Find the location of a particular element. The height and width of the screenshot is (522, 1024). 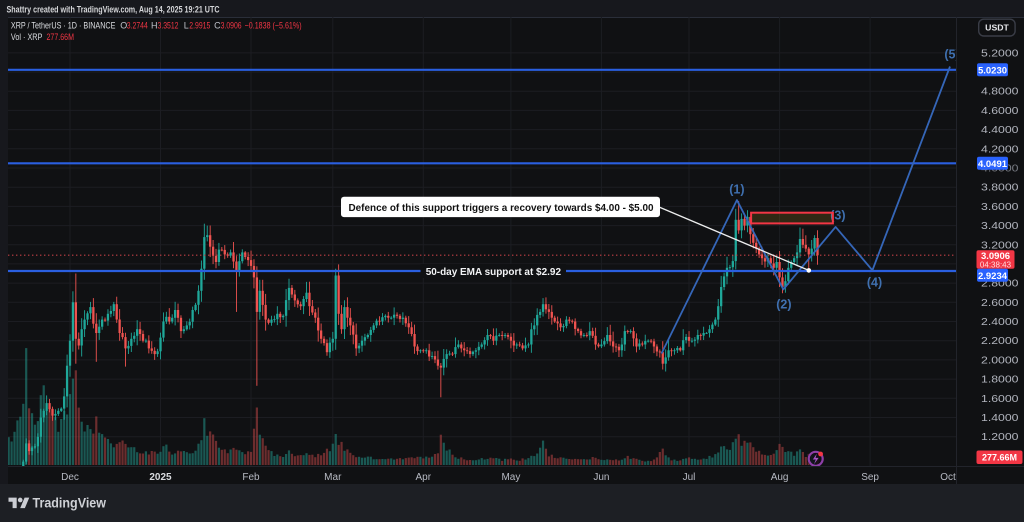

svg-text: USDT is located at coordinates (997, 28).